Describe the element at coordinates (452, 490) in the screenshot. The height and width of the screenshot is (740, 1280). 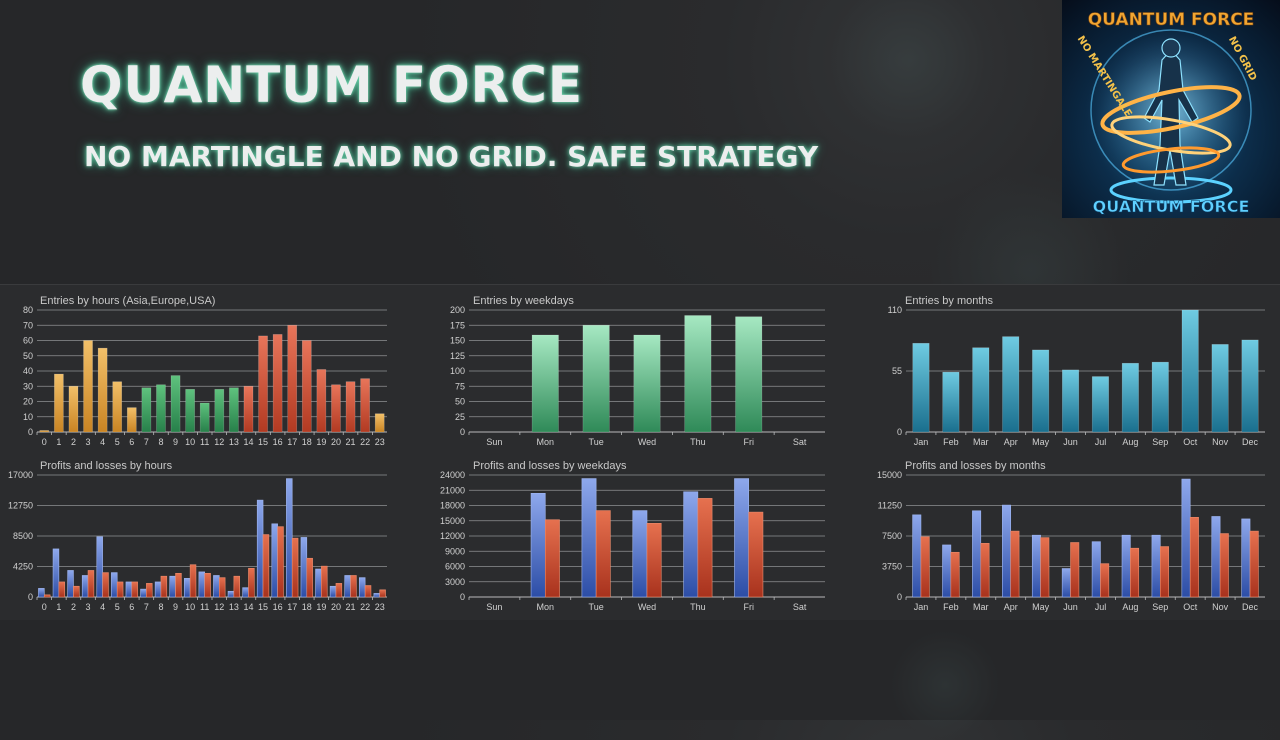
I see `y-tick-label: 21000` at that location.